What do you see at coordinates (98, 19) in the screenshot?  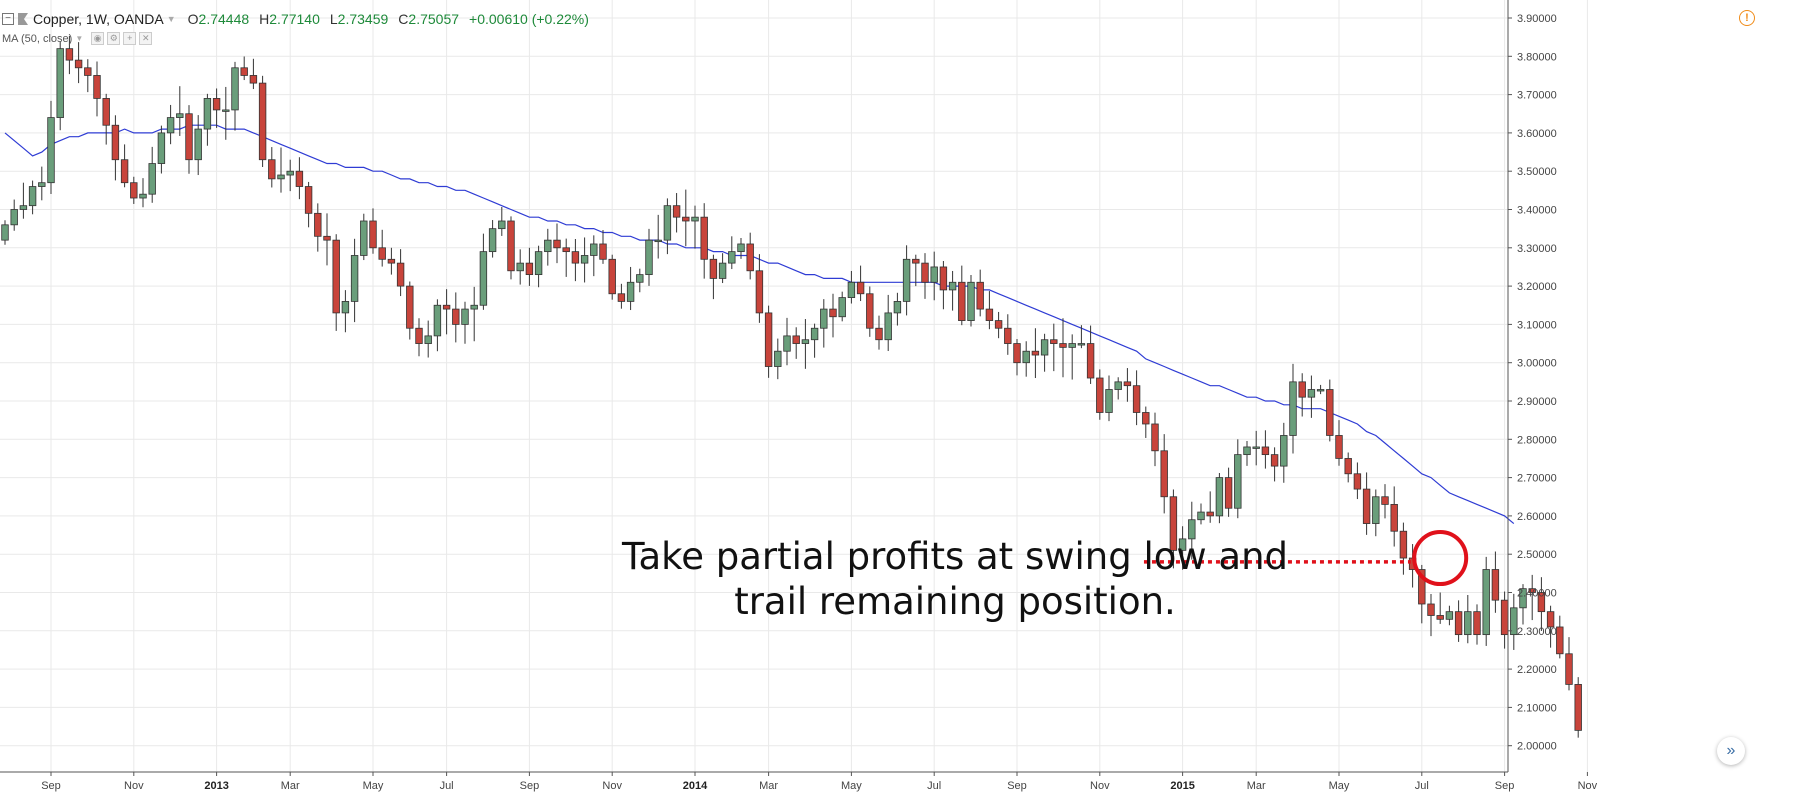 I see `symbol-label: Copper, 1W, OANDA` at bounding box center [98, 19].